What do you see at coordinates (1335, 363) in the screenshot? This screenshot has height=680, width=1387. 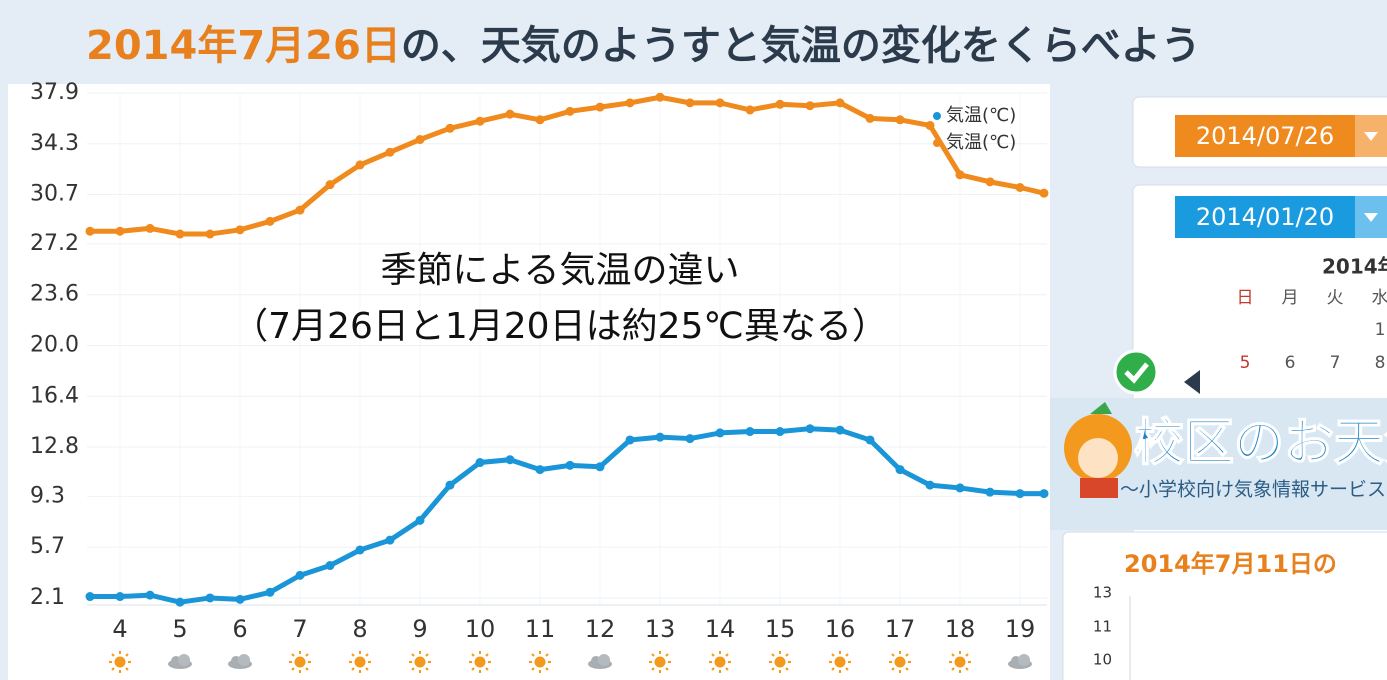 I see `calendar-day: 7` at bounding box center [1335, 363].